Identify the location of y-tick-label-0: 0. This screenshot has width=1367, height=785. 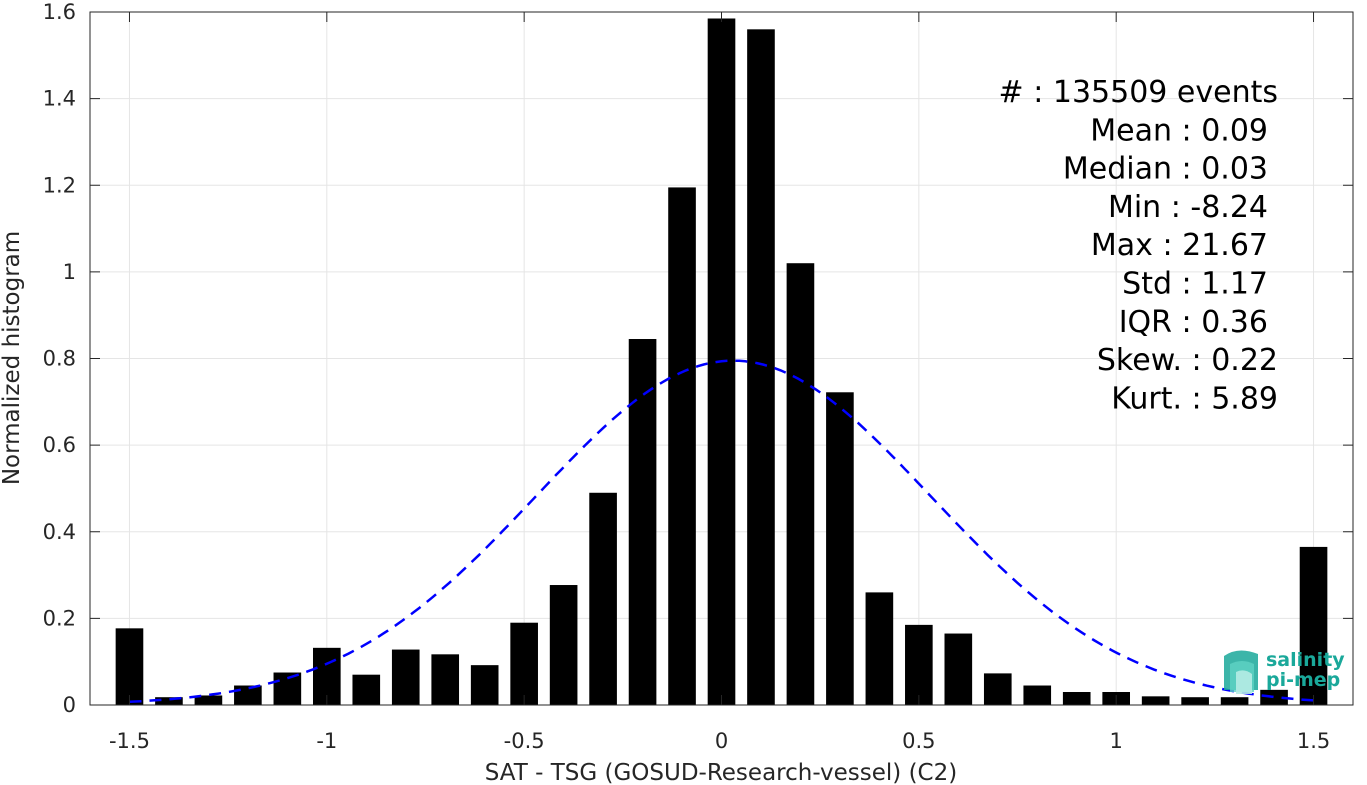
(69, 705).